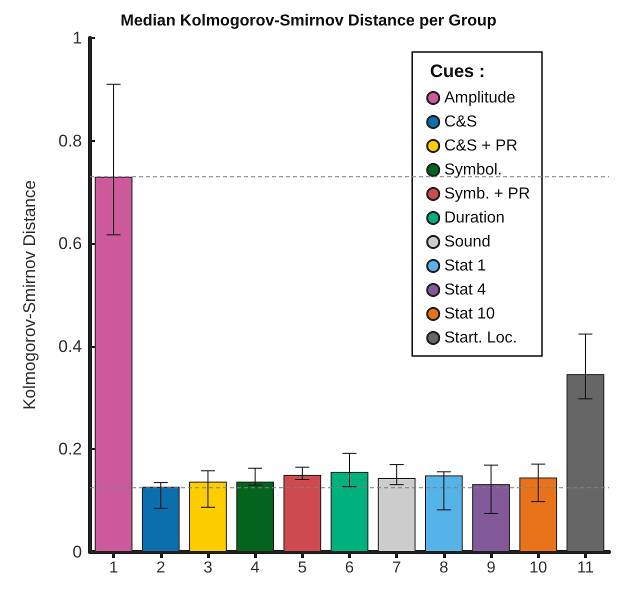 This screenshot has height=592, width=617. What do you see at coordinates (70, 346) in the screenshot?
I see `y-tick-label: 0.4` at bounding box center [70, 346].